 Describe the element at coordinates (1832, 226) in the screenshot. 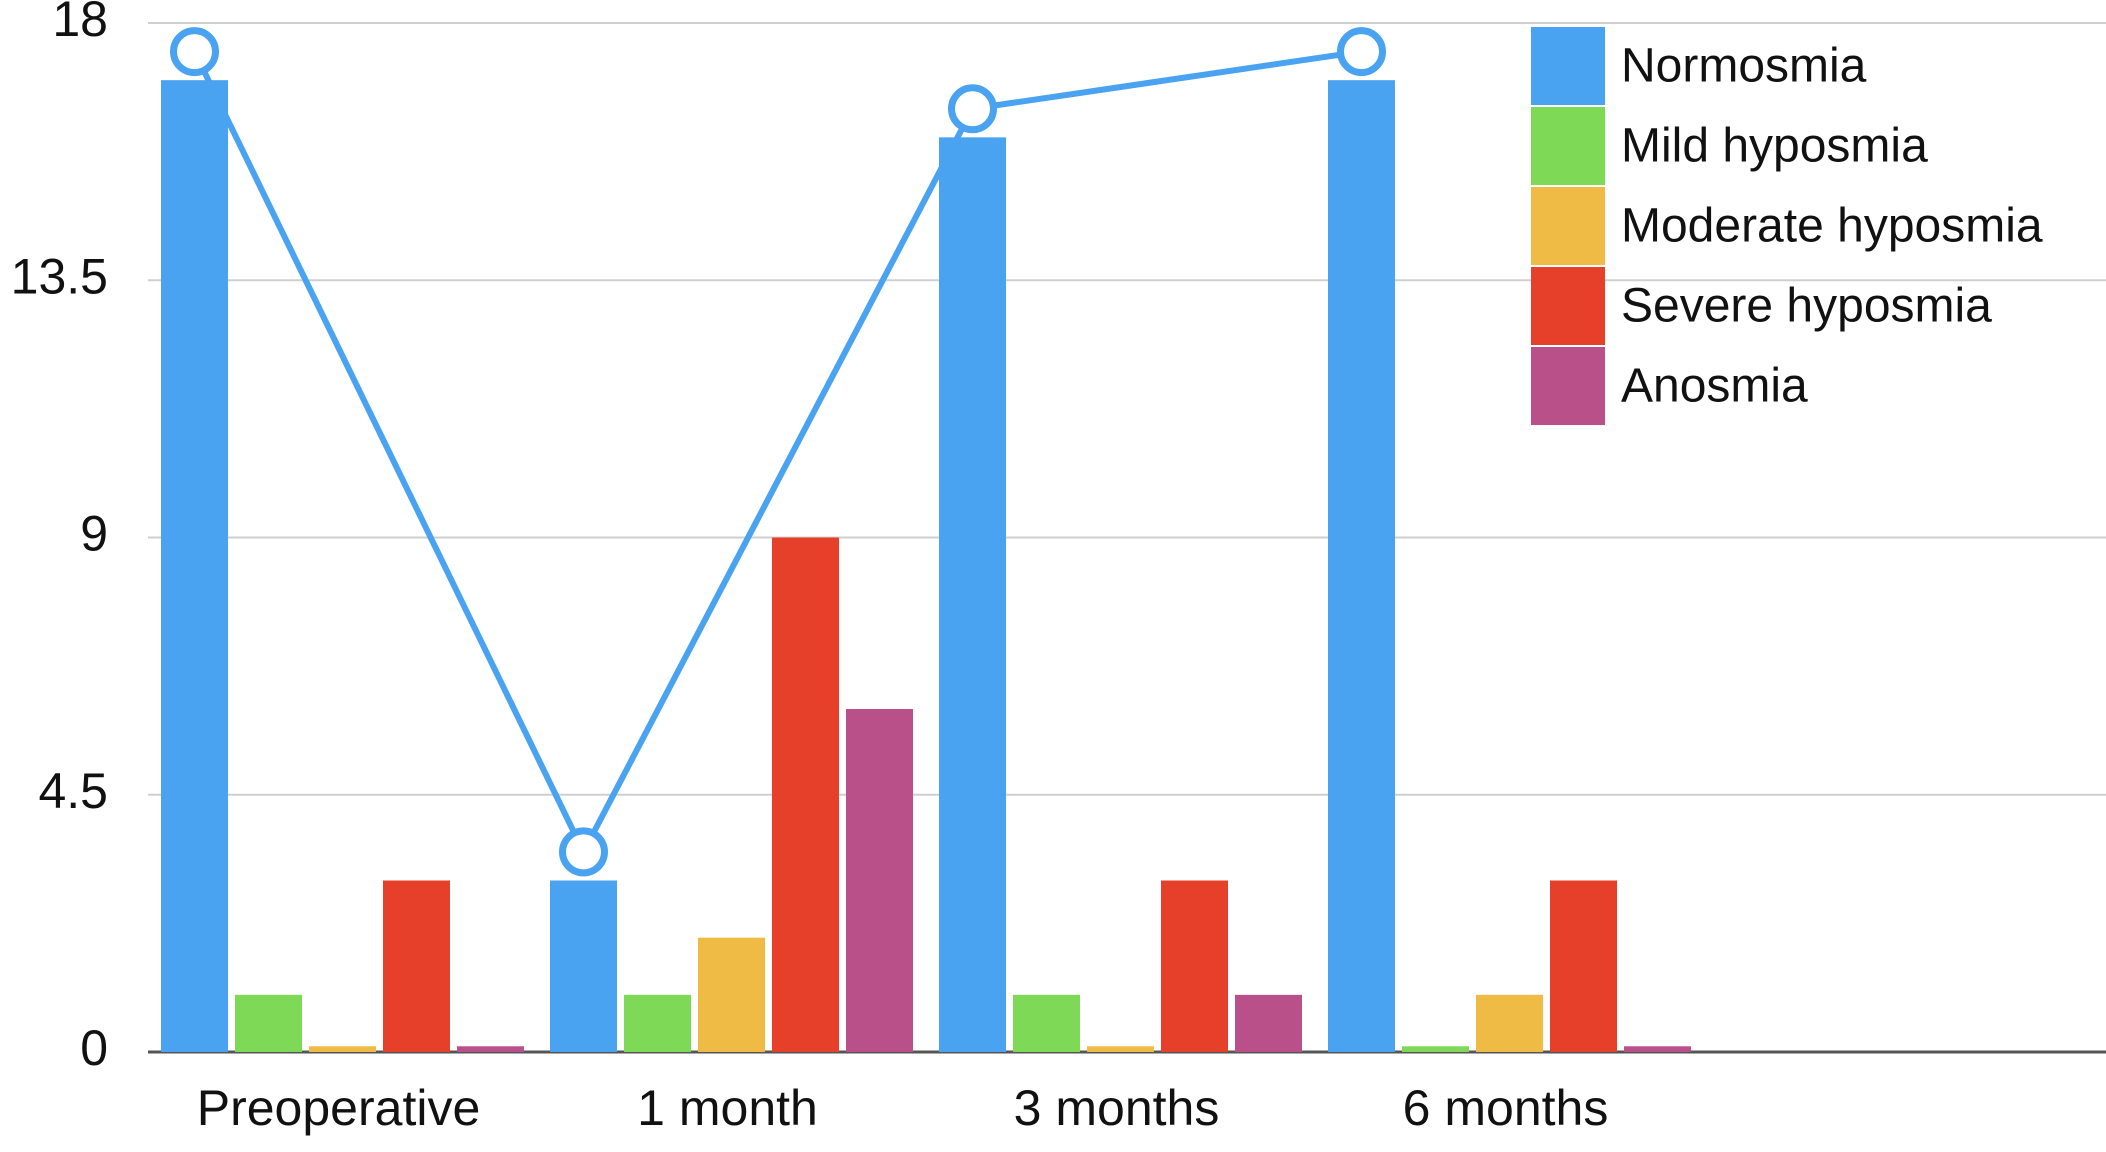

I see `legend-label: Moderate hyposmia` at that location.